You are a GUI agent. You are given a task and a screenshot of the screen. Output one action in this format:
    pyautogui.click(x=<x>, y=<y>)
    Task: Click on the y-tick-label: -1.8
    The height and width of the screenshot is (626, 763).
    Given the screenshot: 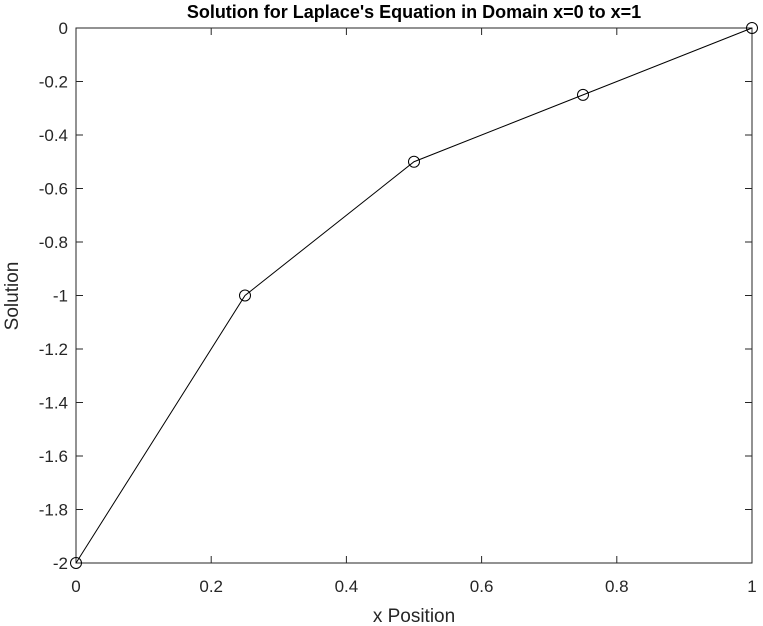 What is the action you would take?
    pyautogui.click(x=53, y=510)
    